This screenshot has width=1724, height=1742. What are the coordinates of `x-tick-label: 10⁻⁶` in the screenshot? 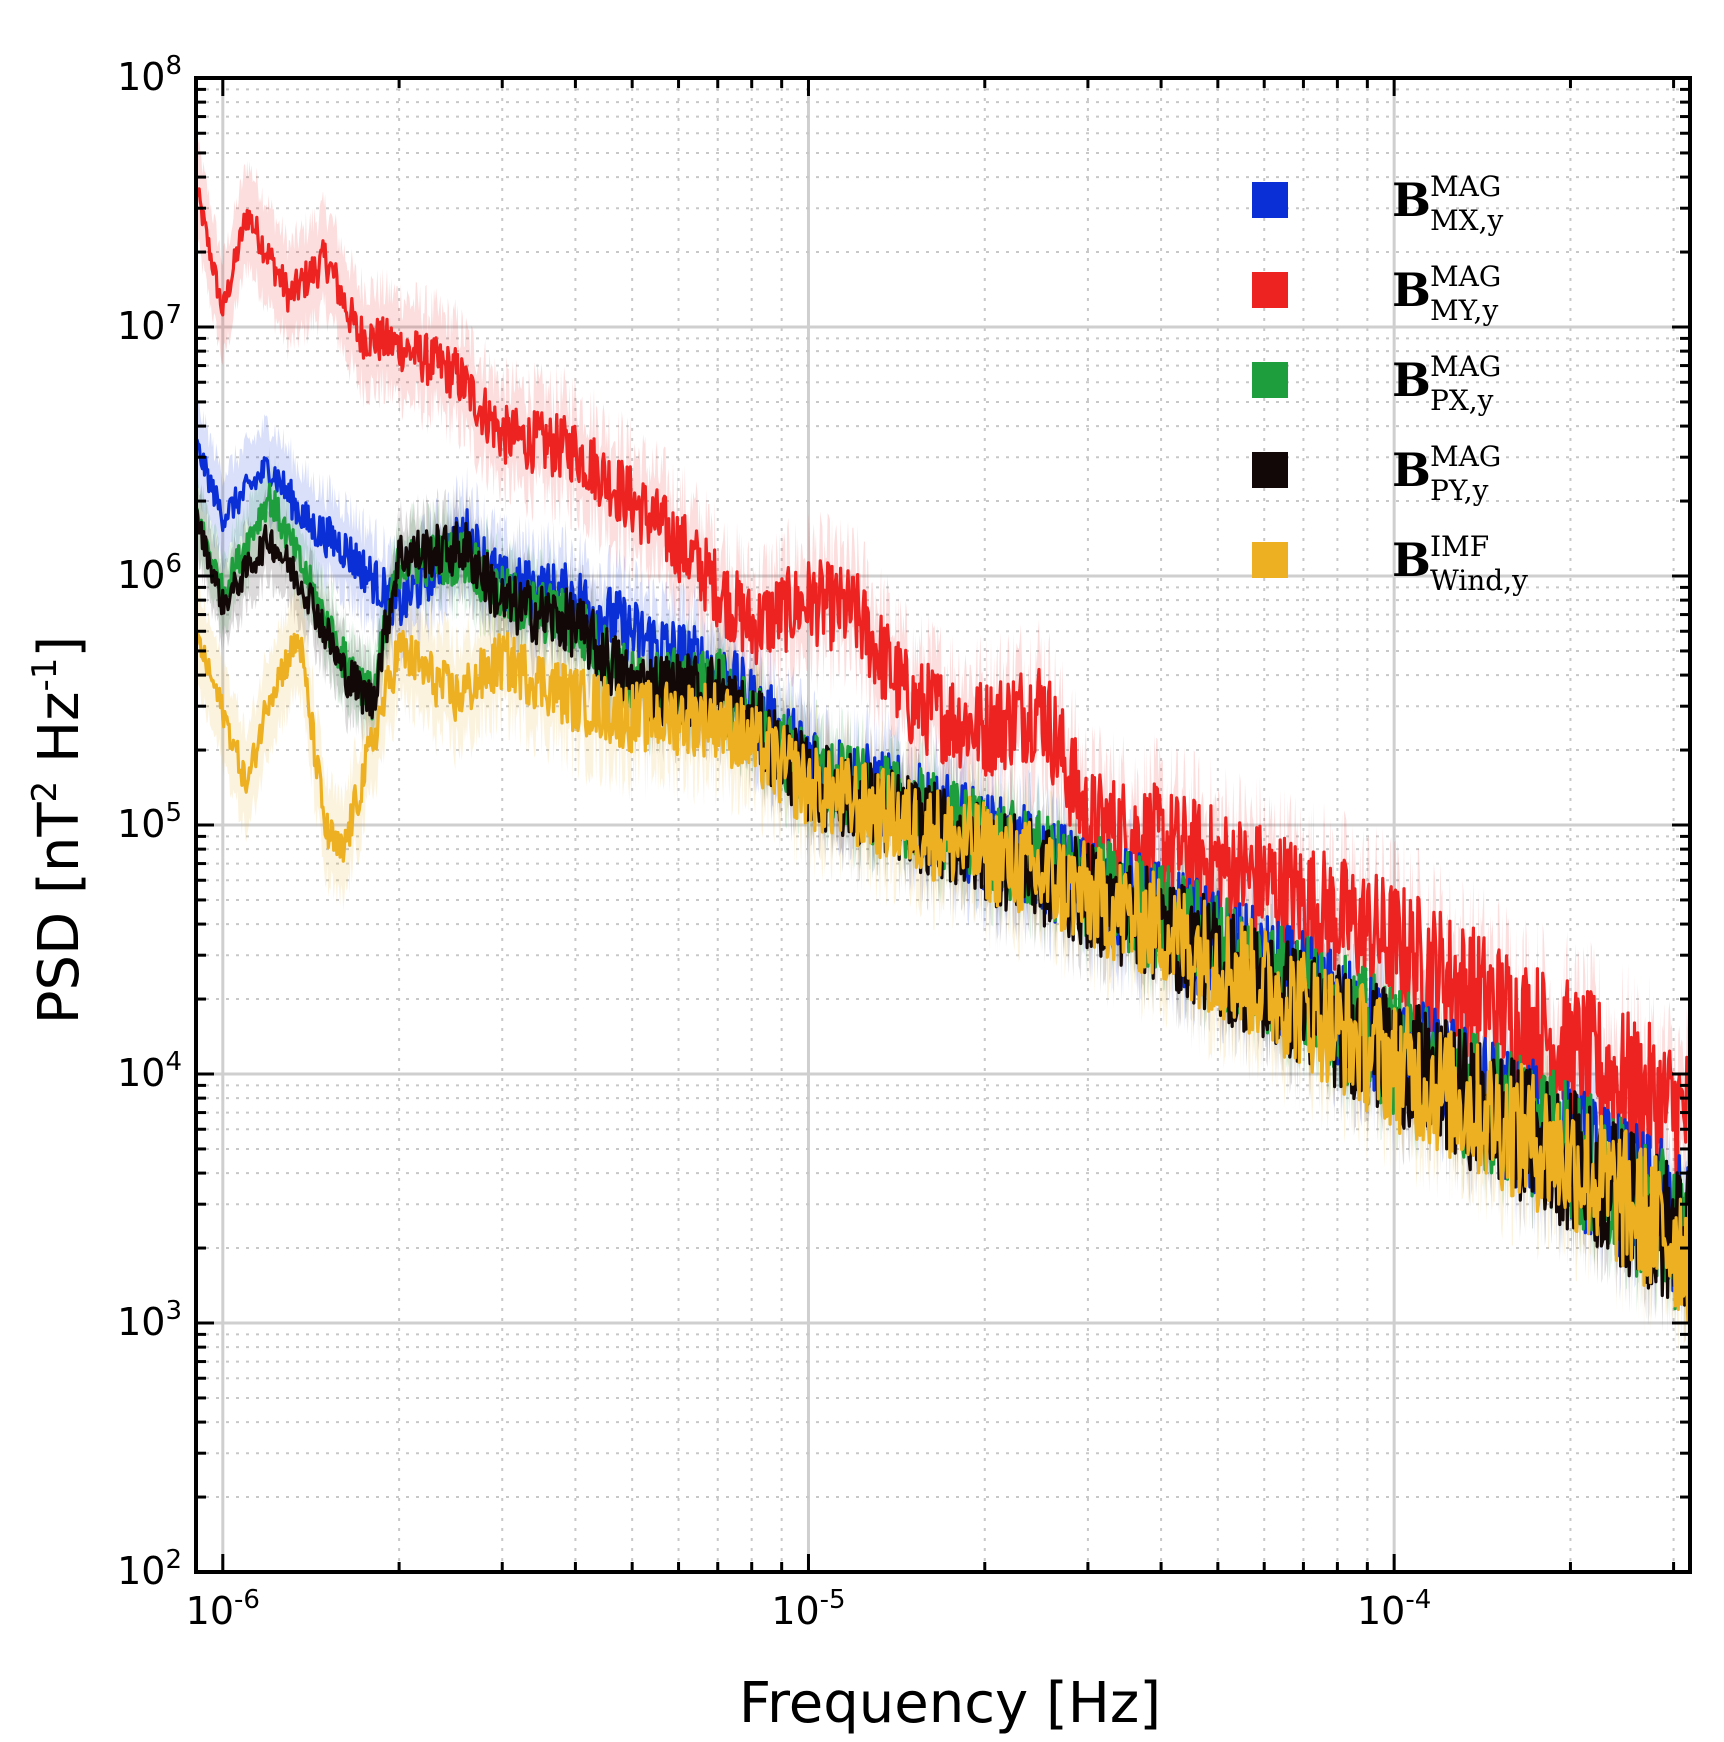 It's located at (223, 1609).